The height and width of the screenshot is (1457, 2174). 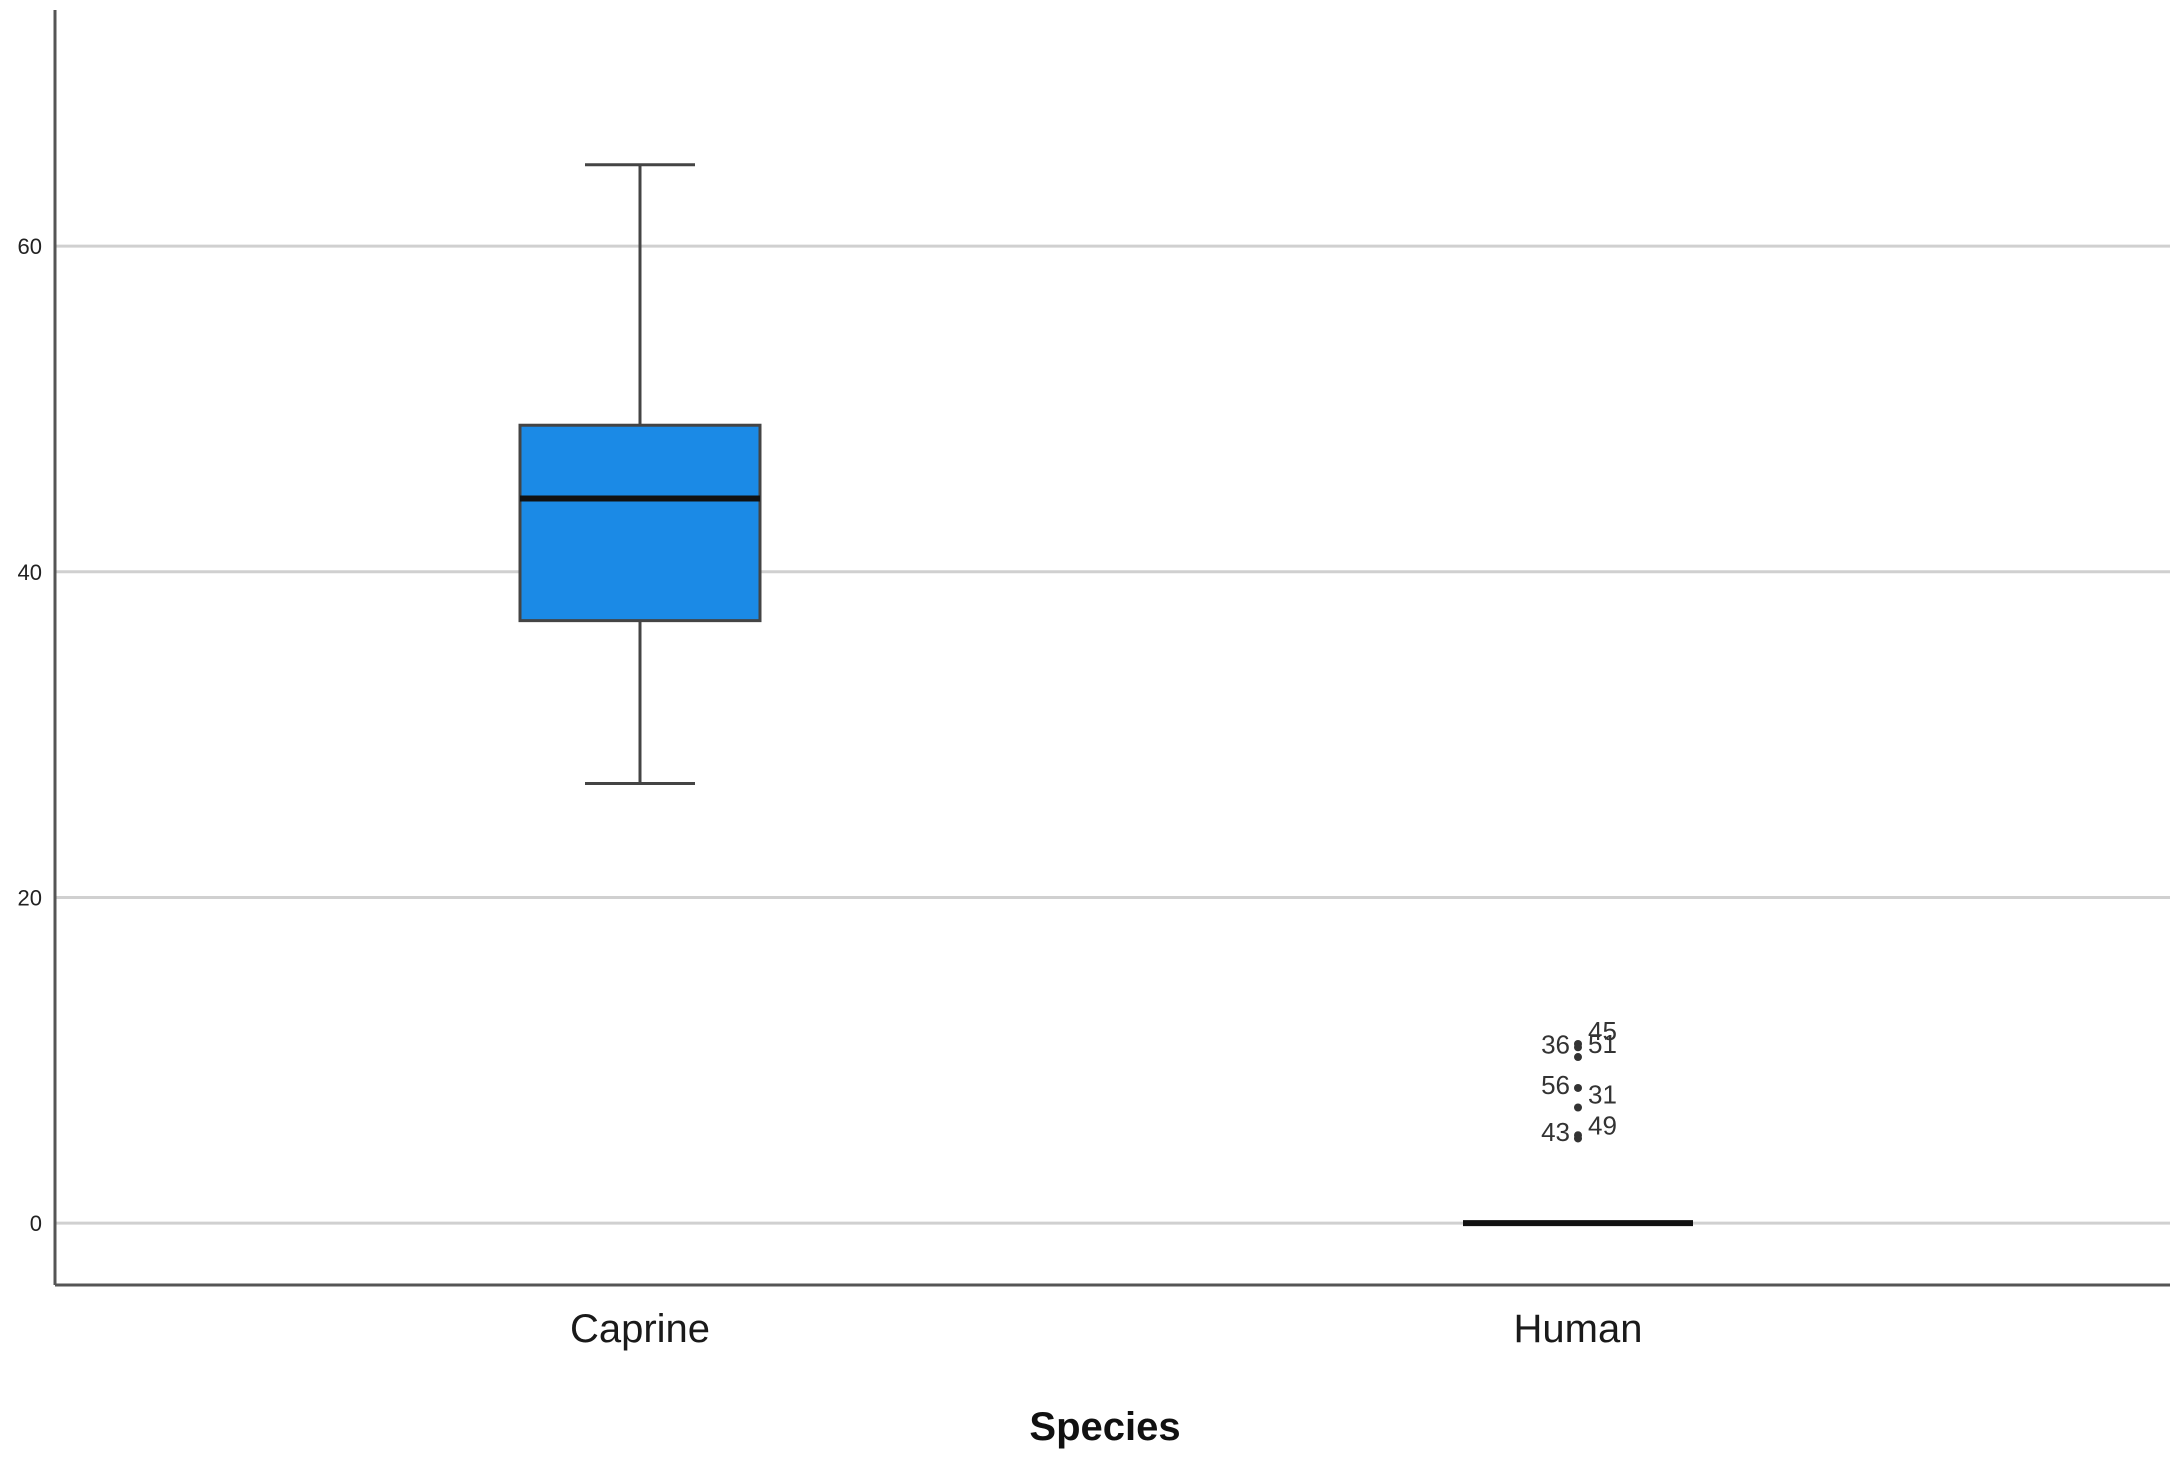 I want to click on y-tick-label-20: 20, so click(x=30, y=897).